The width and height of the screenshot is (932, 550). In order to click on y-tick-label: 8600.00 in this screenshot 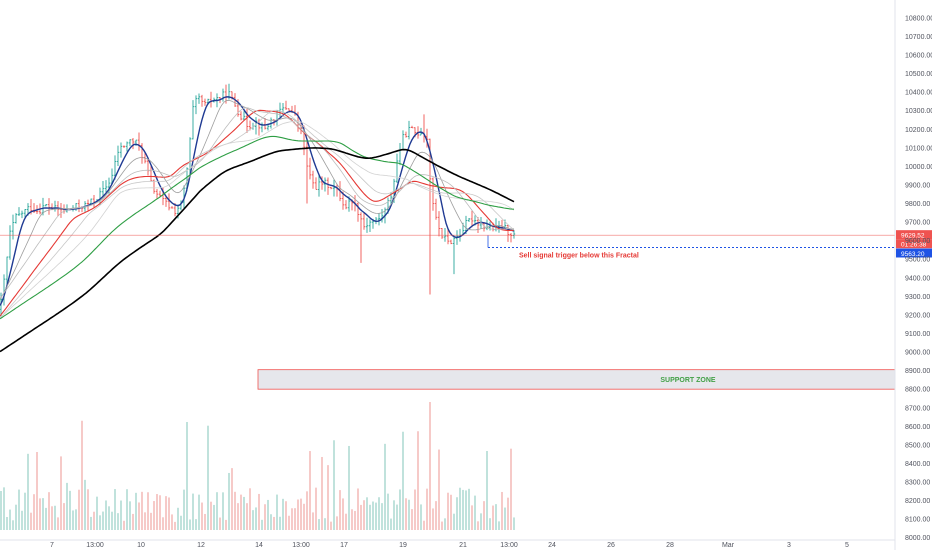, I will do `click(917, 427)`.